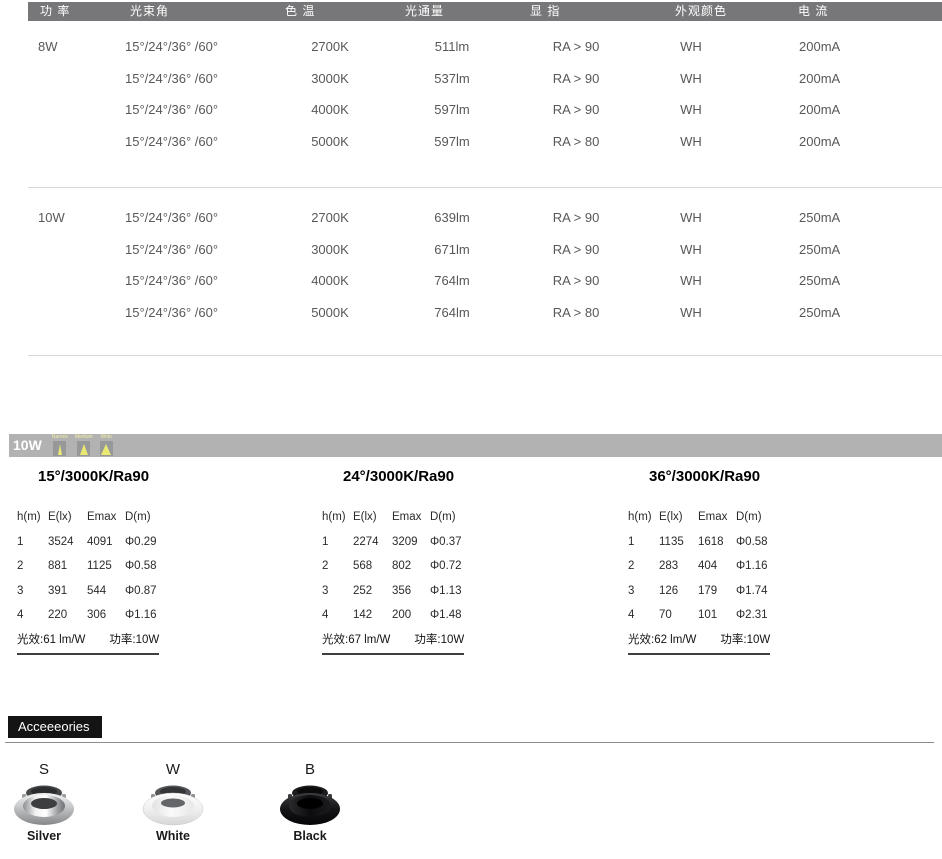  What do you see at coordinates (300, 11) in the screenshot?
I see `col-header-cct: 色 温` at bounding box center [300, 11].